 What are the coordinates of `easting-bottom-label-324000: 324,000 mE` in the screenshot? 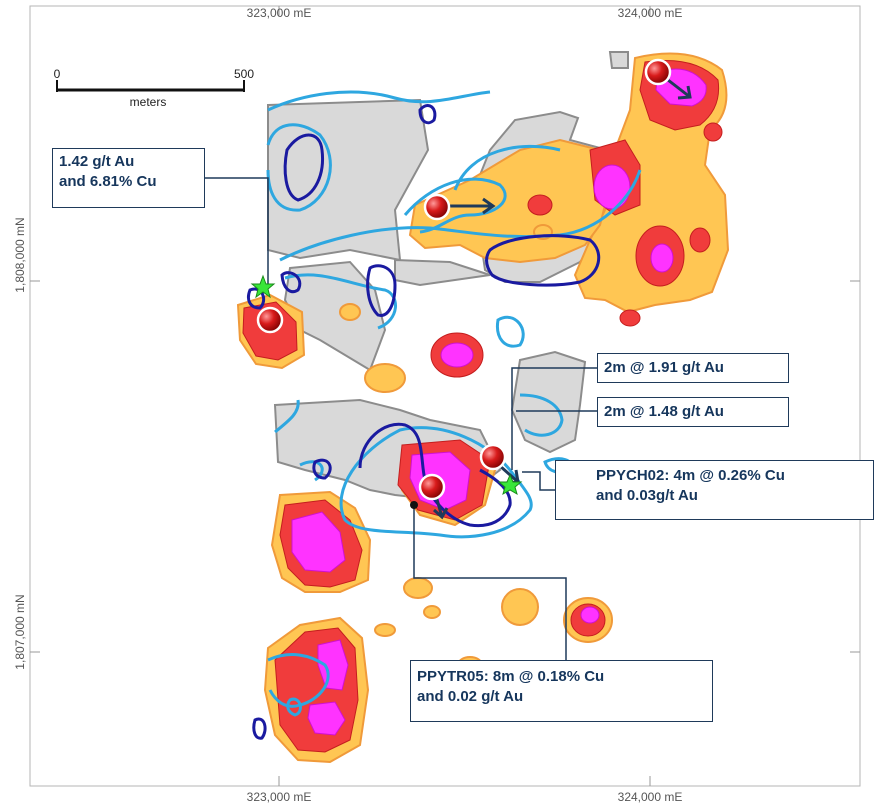 It's located at (650, 797).